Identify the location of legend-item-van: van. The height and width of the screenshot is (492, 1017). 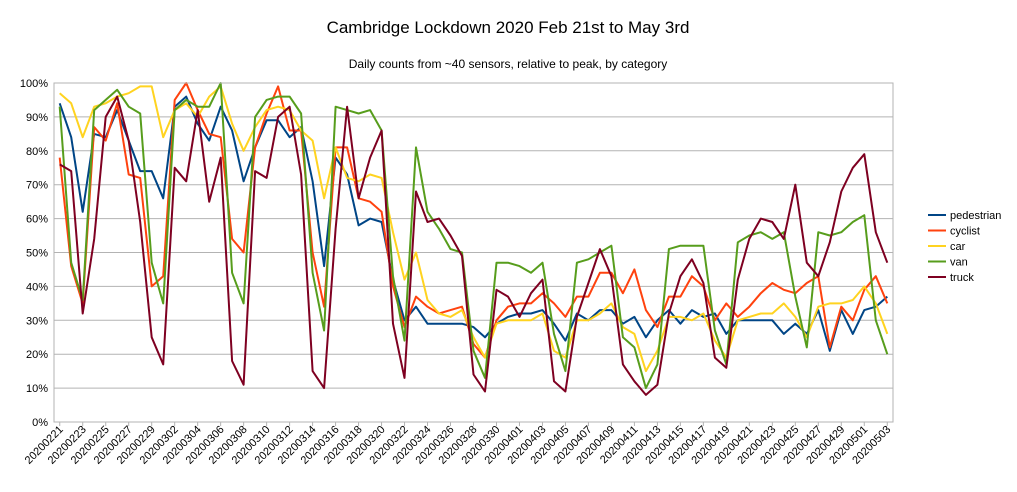
(948, 263).